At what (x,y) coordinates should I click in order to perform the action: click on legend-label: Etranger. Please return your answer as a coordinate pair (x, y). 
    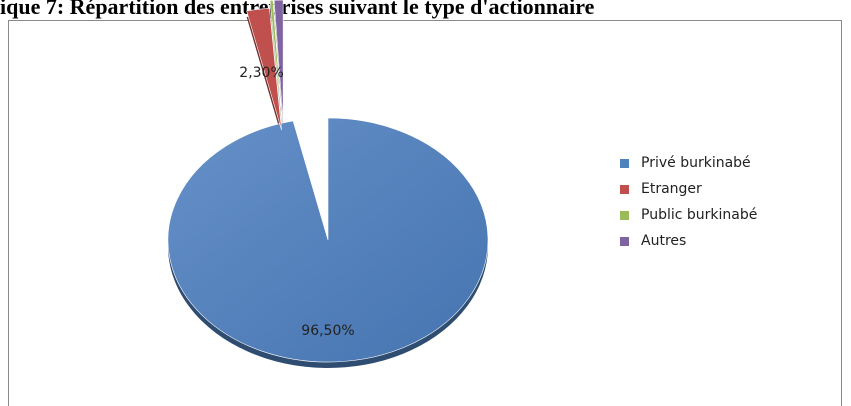
    Looking at the image, I should click on (671, 189).